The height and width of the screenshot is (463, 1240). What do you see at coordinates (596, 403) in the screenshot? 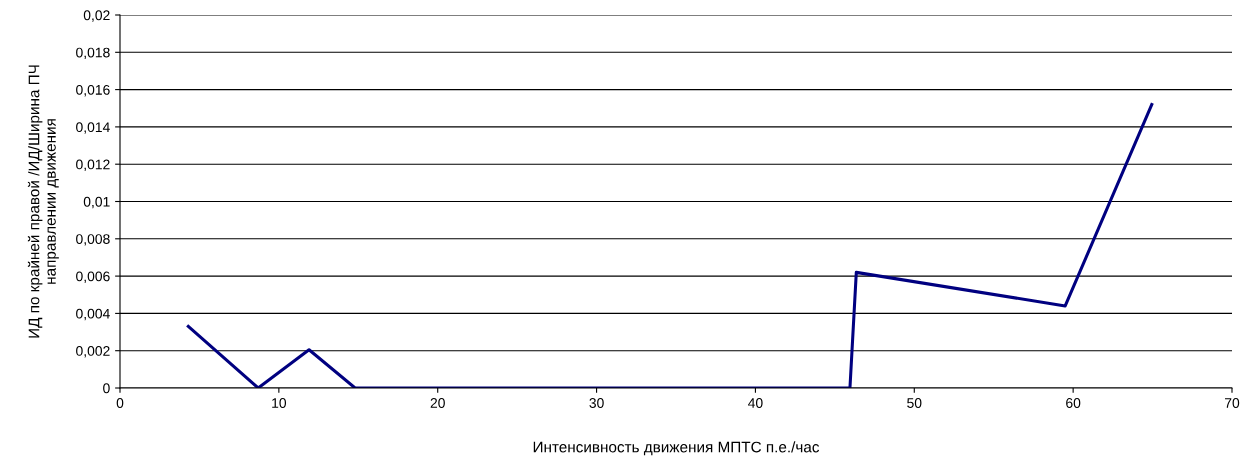
I see `x-tick-label: 30` at bounding box center [596, 403].